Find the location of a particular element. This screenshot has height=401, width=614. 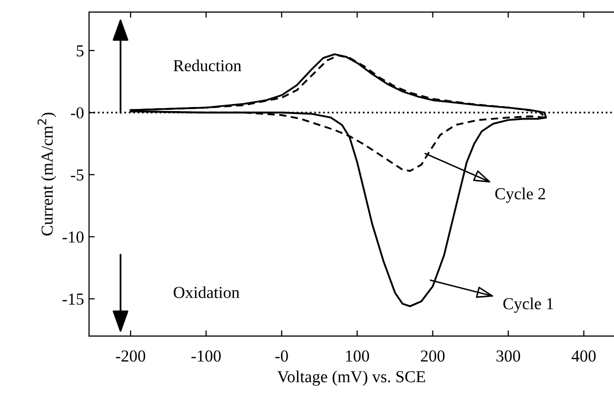

y-tick-label: -15 is located at coordinates (73, 299).